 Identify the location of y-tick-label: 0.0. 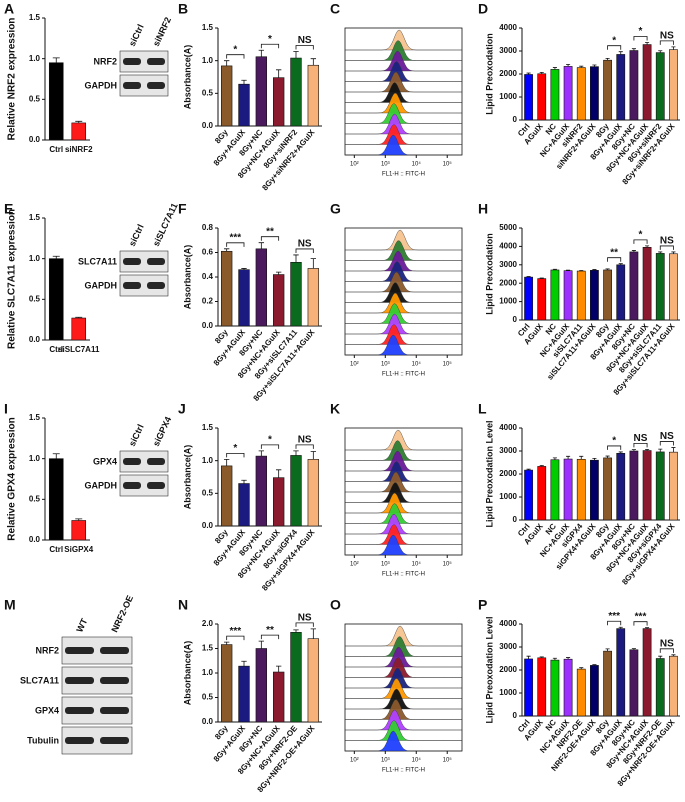
(208, 125).